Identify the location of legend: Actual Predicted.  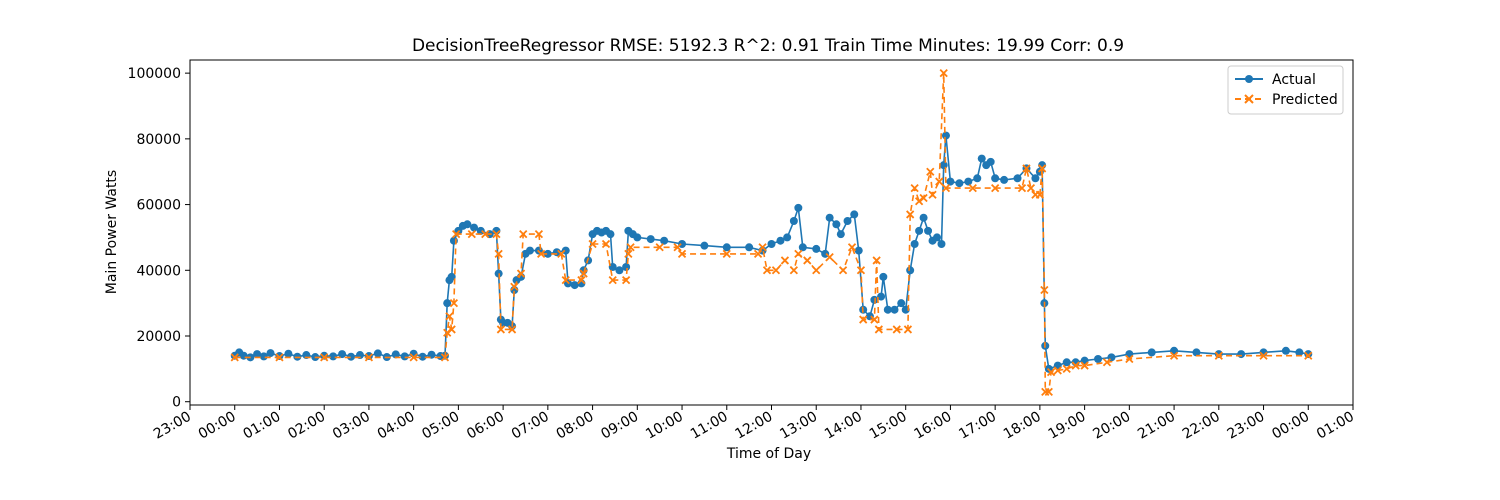
(1285, 90).